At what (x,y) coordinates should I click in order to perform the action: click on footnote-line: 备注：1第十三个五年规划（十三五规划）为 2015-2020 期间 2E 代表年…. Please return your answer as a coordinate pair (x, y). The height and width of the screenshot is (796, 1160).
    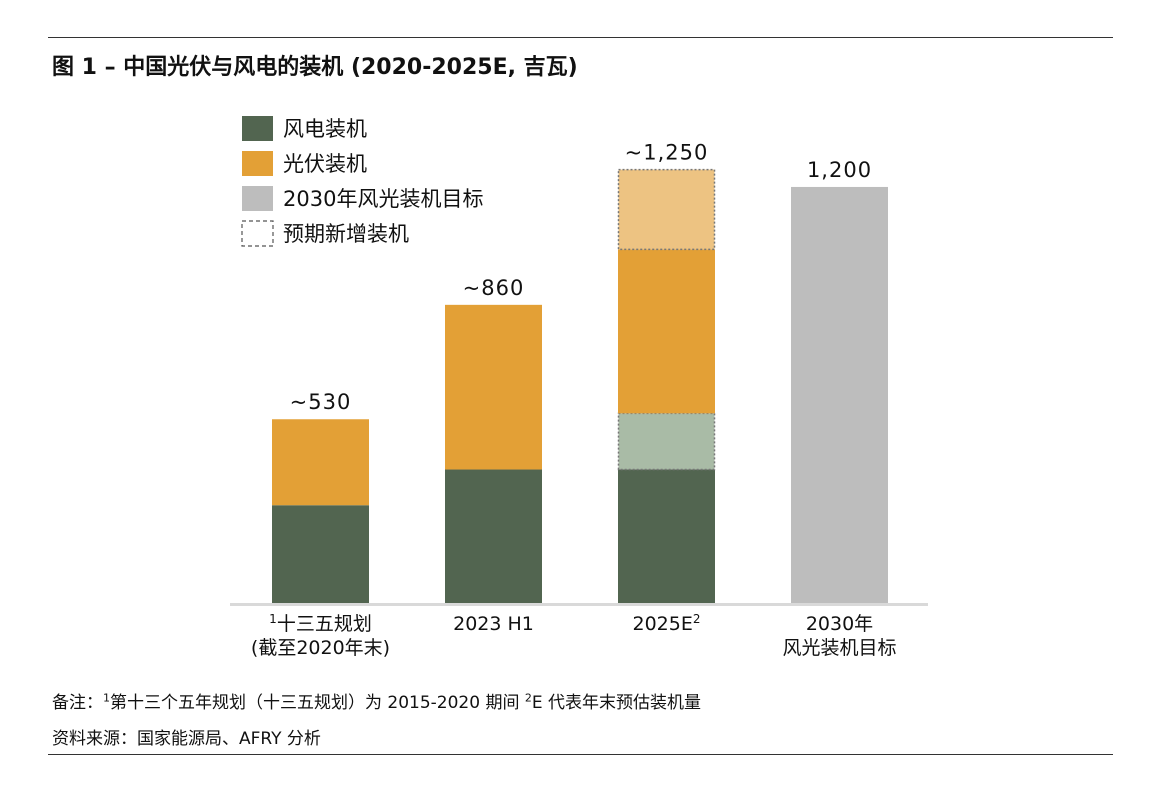
    Looking at the image, I should click on (376, 700).